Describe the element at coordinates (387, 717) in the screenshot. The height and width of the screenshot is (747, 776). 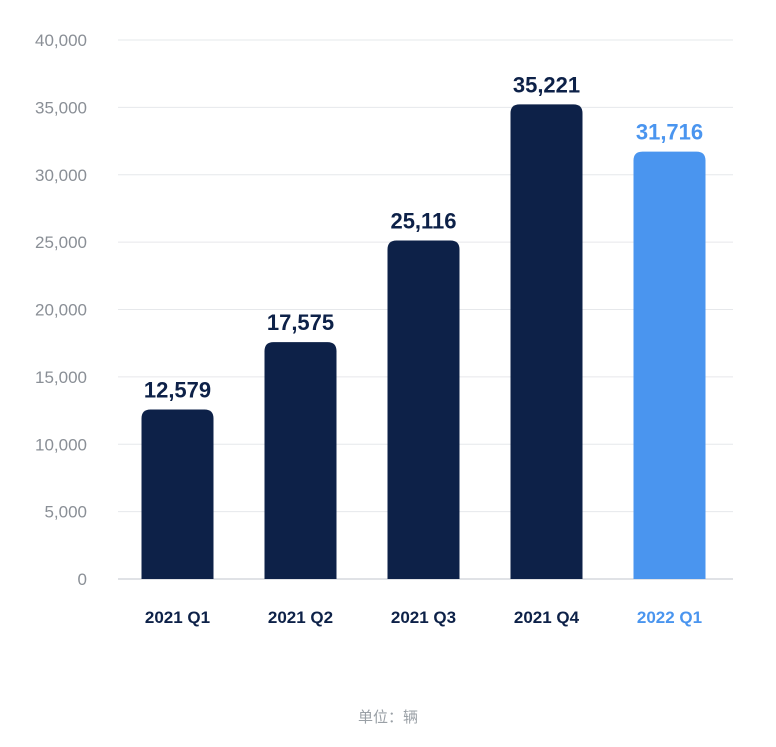
I see `unit-note: 单位：辆` at that location.